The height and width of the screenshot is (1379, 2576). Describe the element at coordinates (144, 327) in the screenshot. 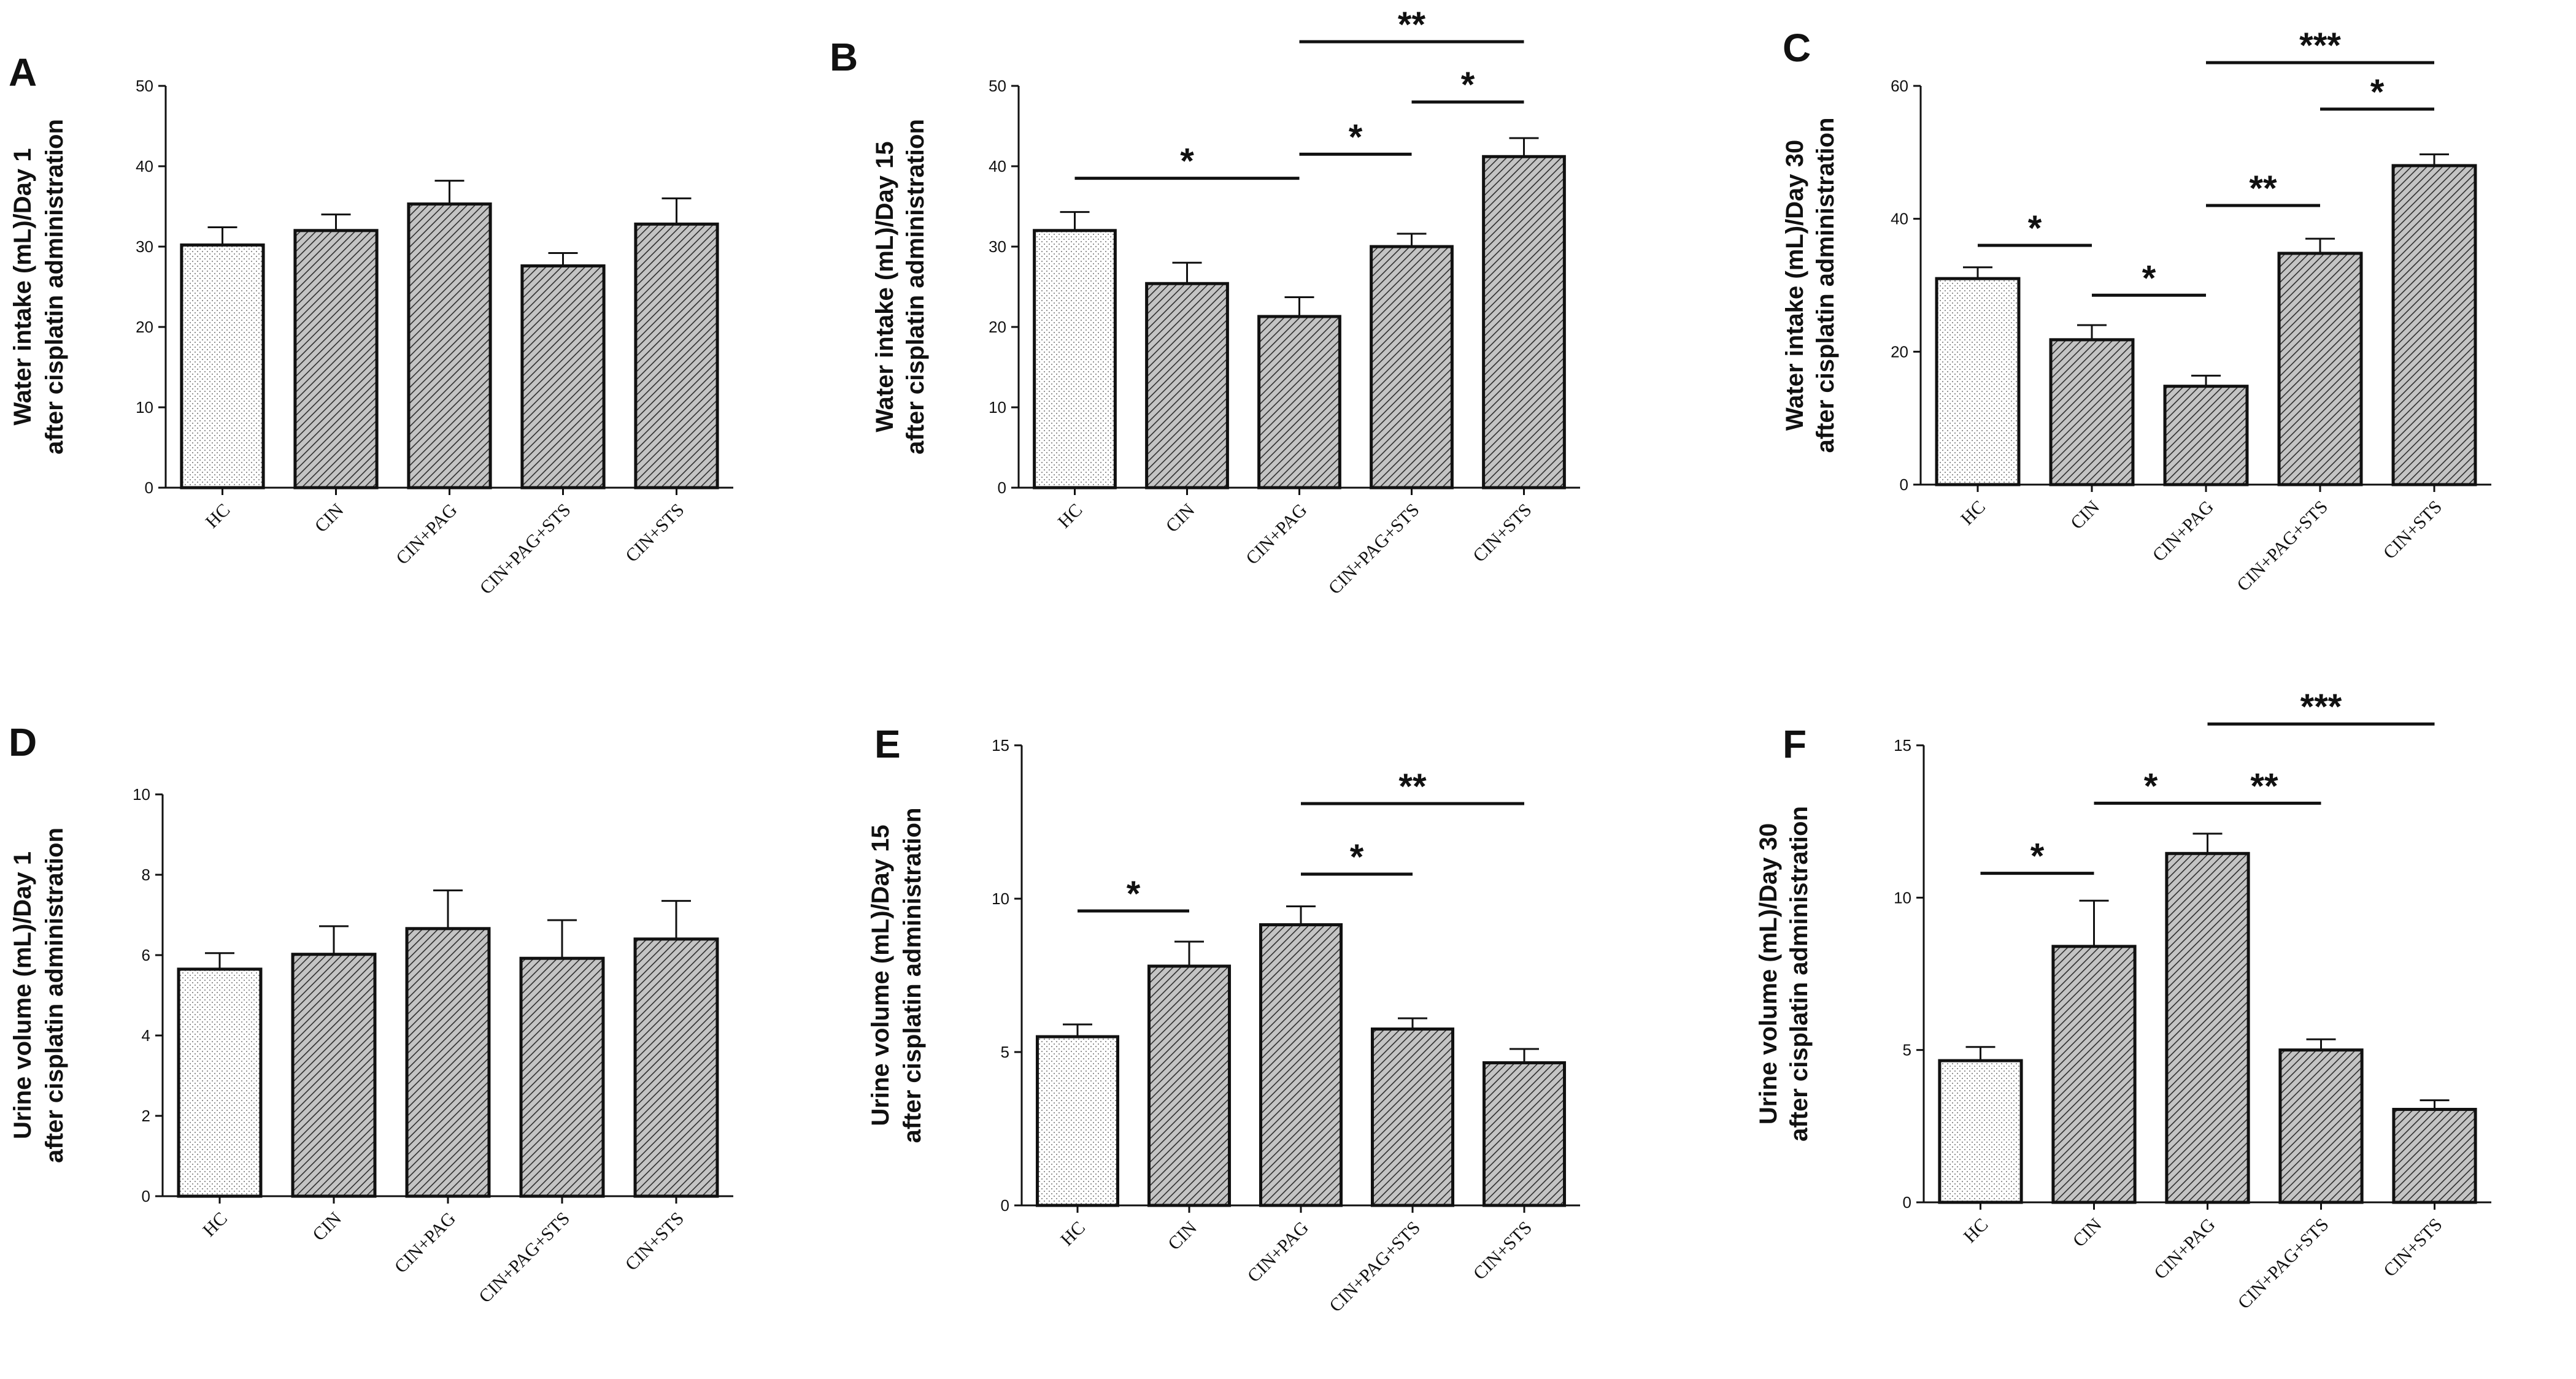

I see `y-tick-label: 20` at that location.